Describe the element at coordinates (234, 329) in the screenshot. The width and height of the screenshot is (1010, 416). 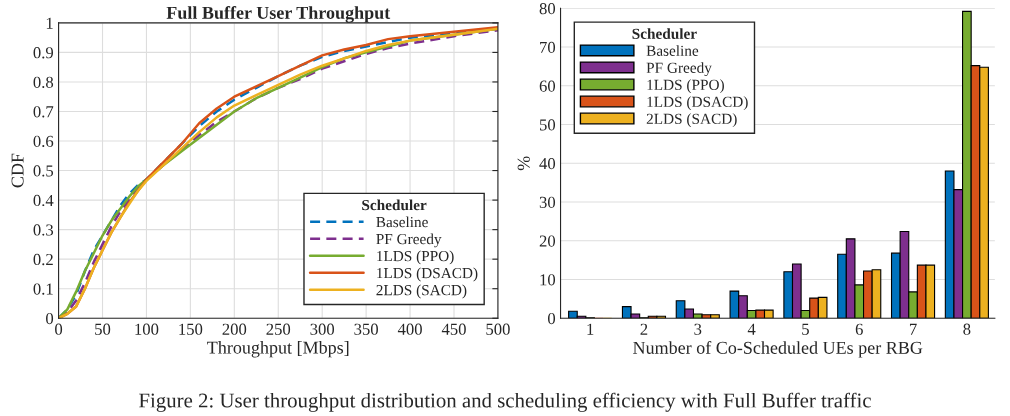
I see `x-tick-label: 200` at that location.